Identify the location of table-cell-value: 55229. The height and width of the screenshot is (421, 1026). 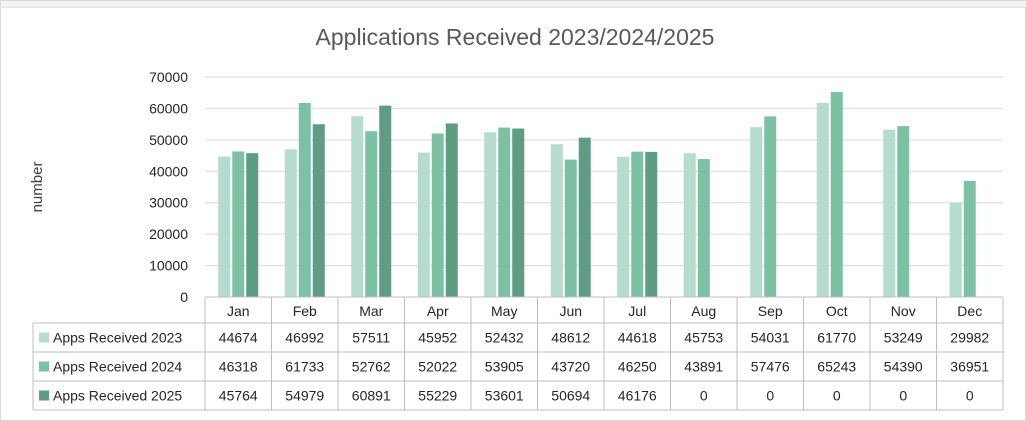
(437, 396).